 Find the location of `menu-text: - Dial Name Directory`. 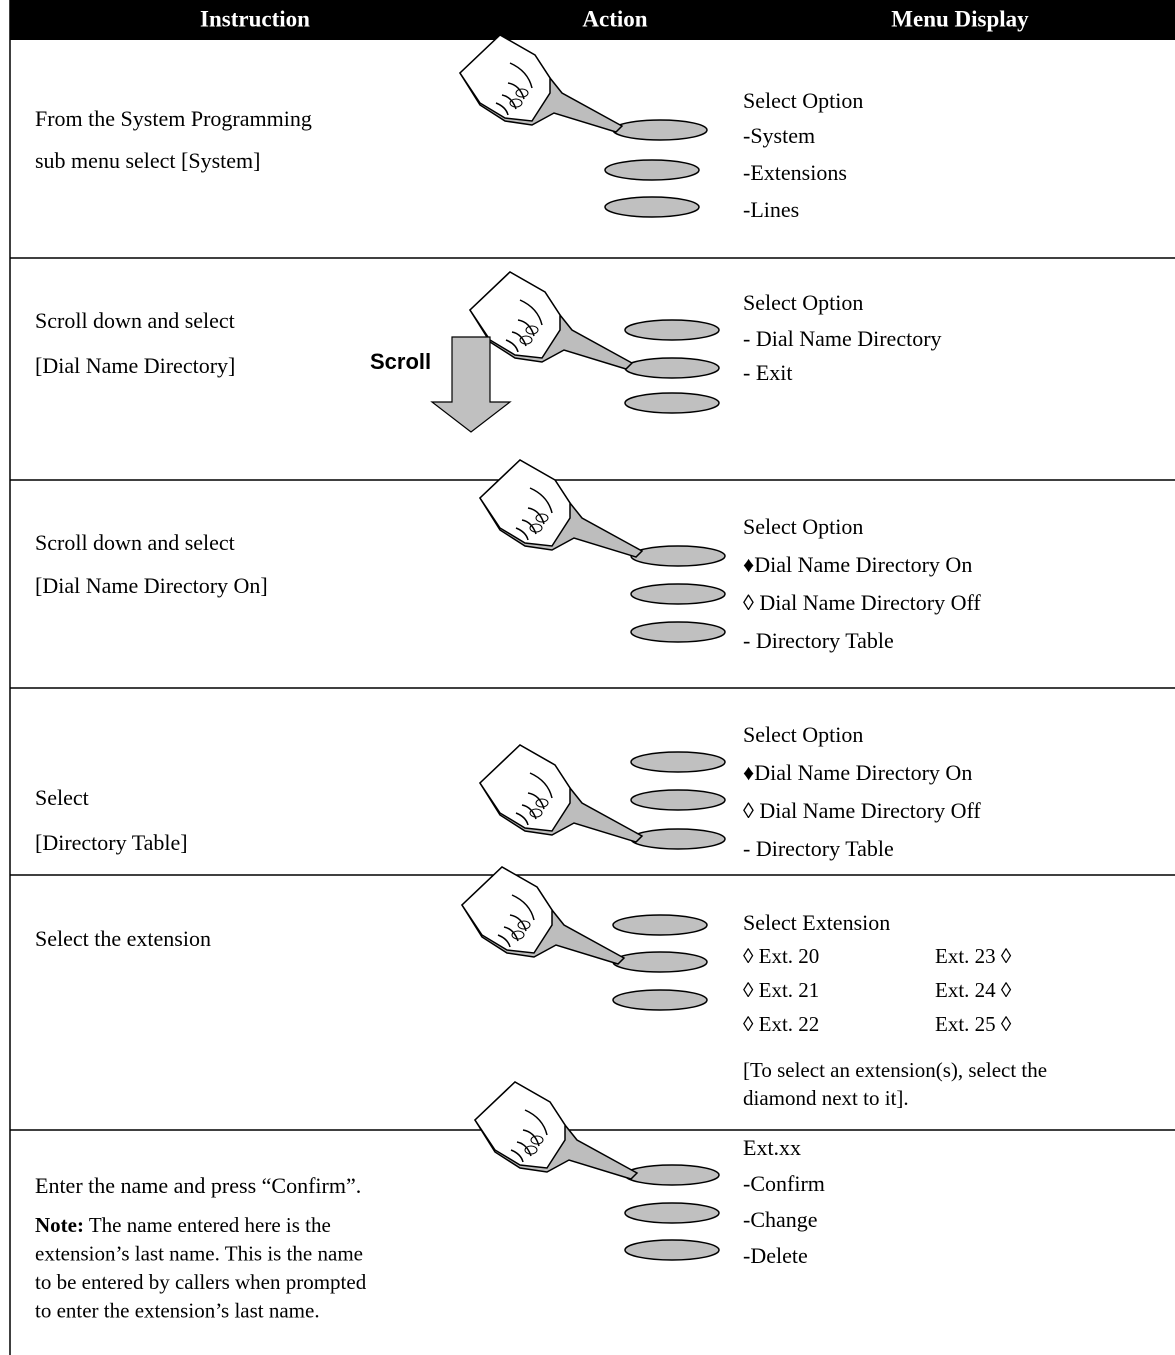

menu-text: - Dial Name Directory is located at coordinates (842, 338).